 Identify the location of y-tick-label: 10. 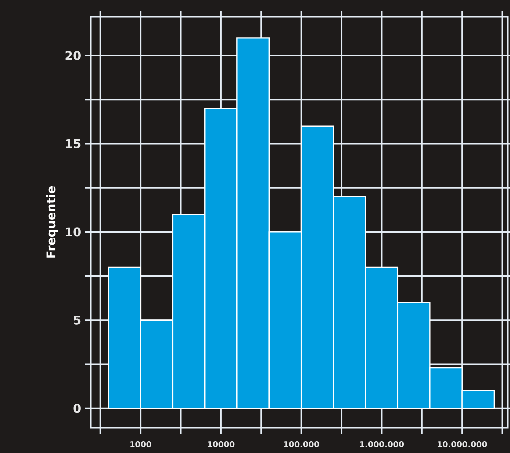
(73, 232).